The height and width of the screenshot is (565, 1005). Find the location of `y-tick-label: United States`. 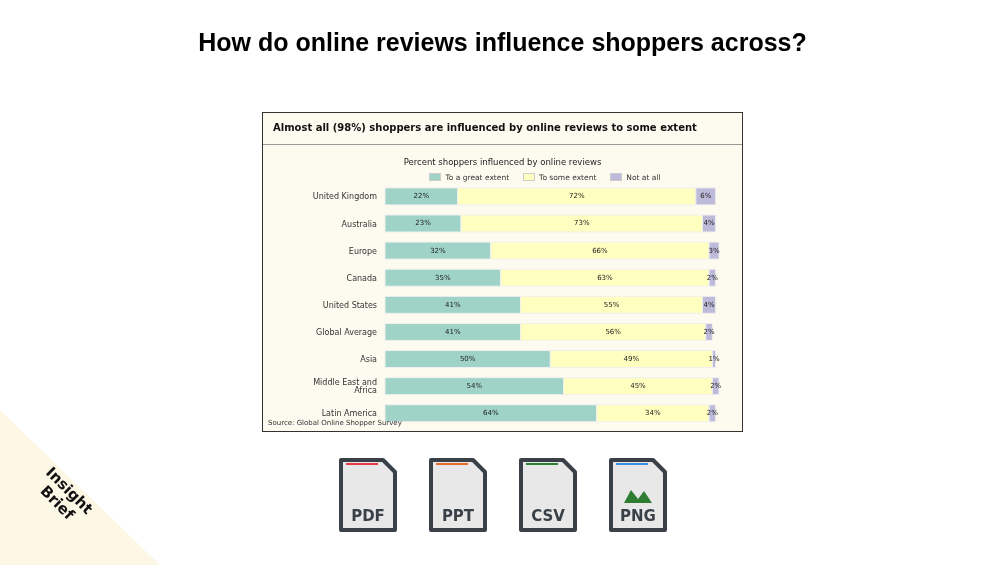

y-tick-label: United States is located at coordinates (349, 305).